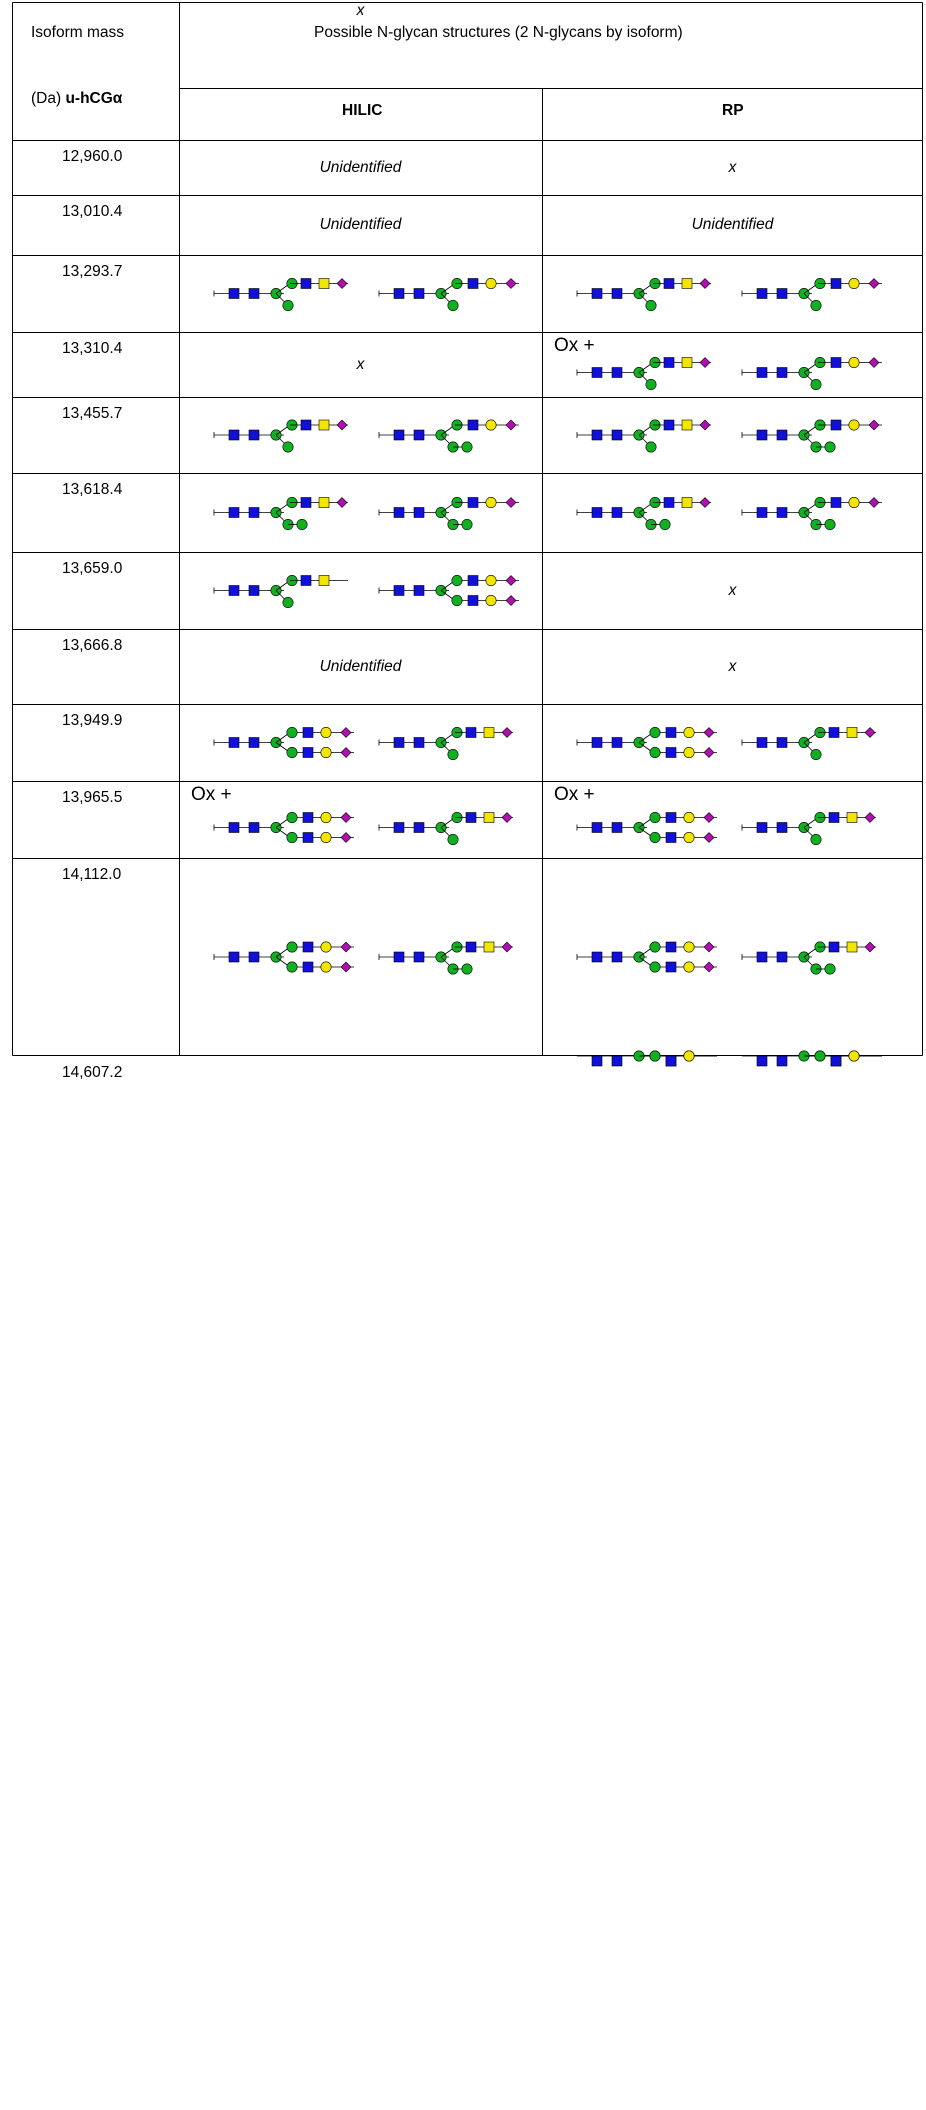  What do you see at coordinates (92, 413) in the screenshot?
I see `isoform-mass-value: 13,455.7` at bounding box center [92, 413].